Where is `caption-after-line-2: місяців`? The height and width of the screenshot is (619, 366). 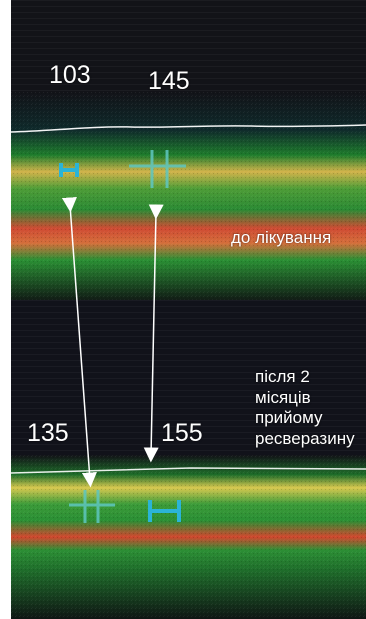 caption-after-line-2: місяців is located at coordinates (283, 397).